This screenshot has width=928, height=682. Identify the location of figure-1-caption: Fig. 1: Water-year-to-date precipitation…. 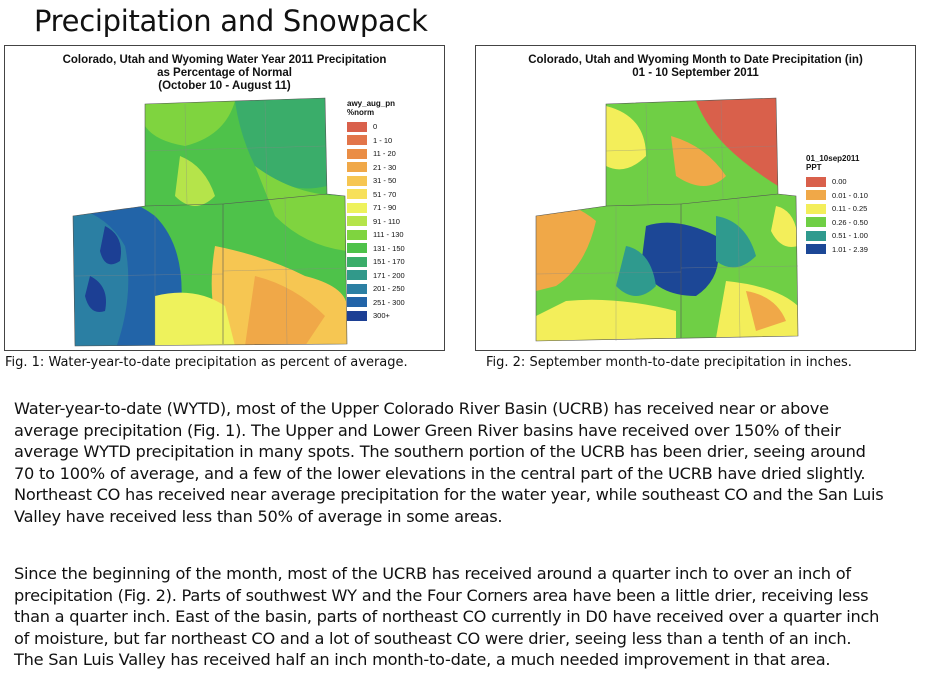
(206, 362).